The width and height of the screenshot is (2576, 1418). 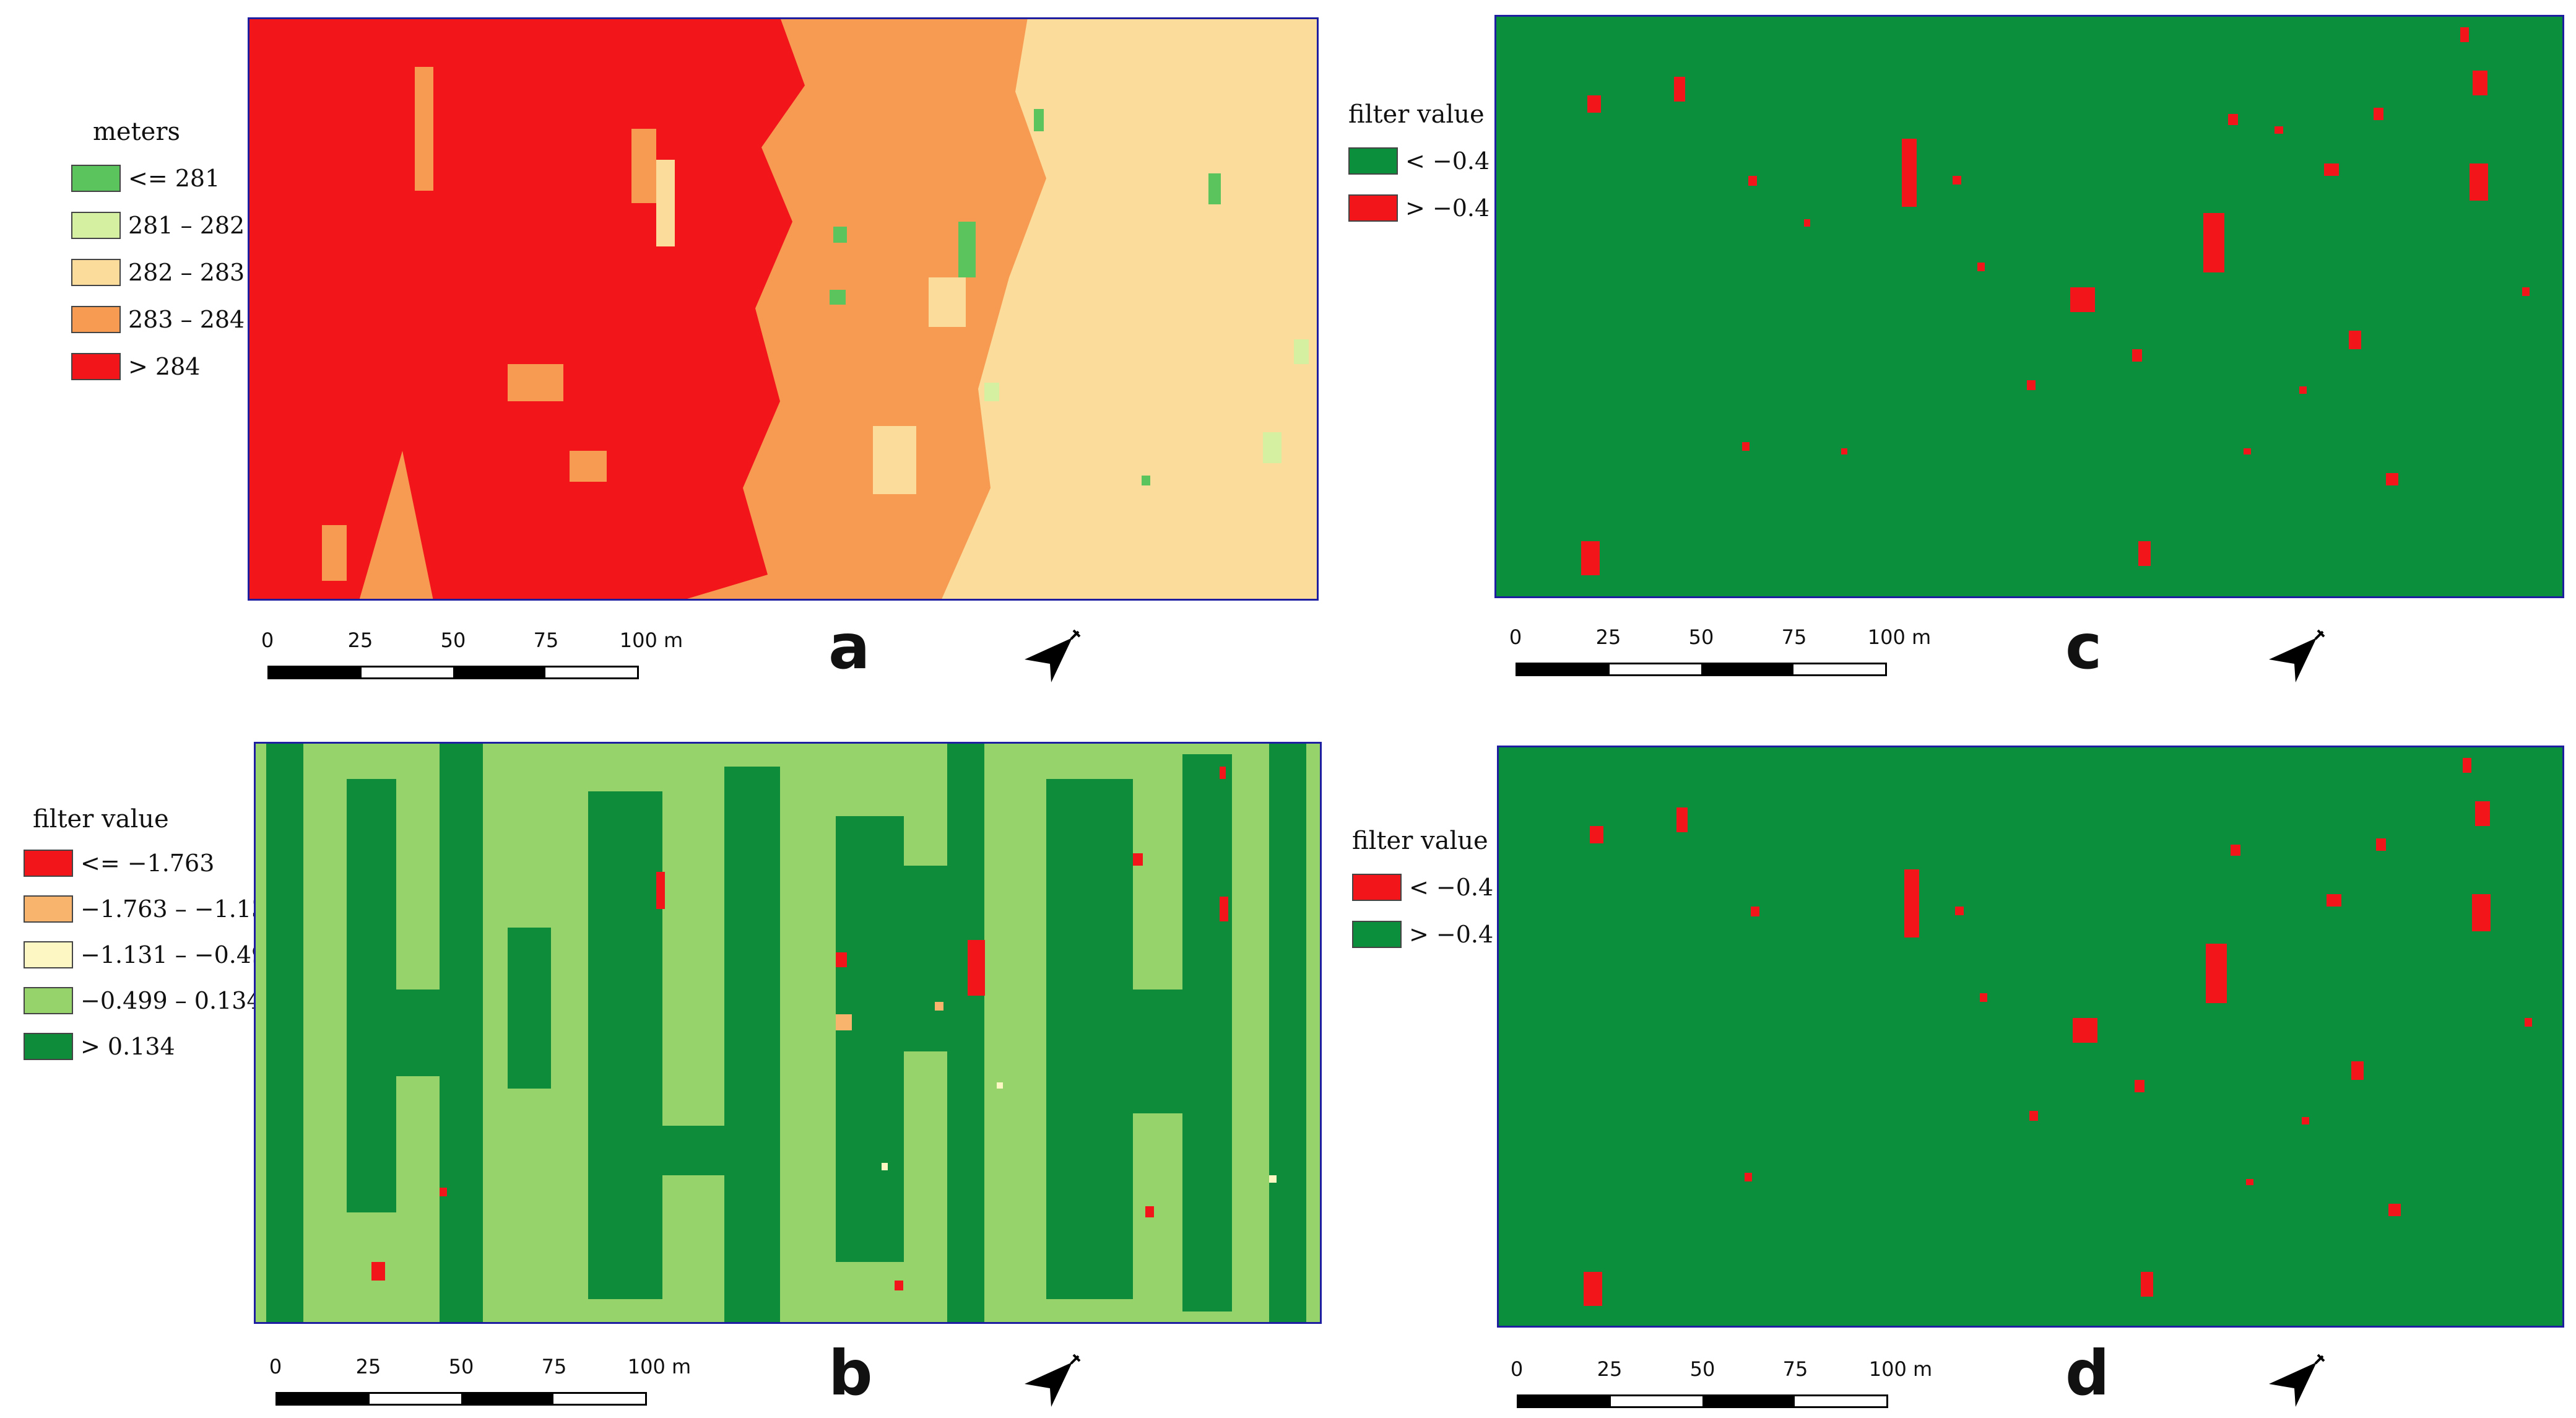 What do you see at coordinates (164, 366) in the screenshot?
I see `legend-label: > 284` at bounding box center [164, 366].